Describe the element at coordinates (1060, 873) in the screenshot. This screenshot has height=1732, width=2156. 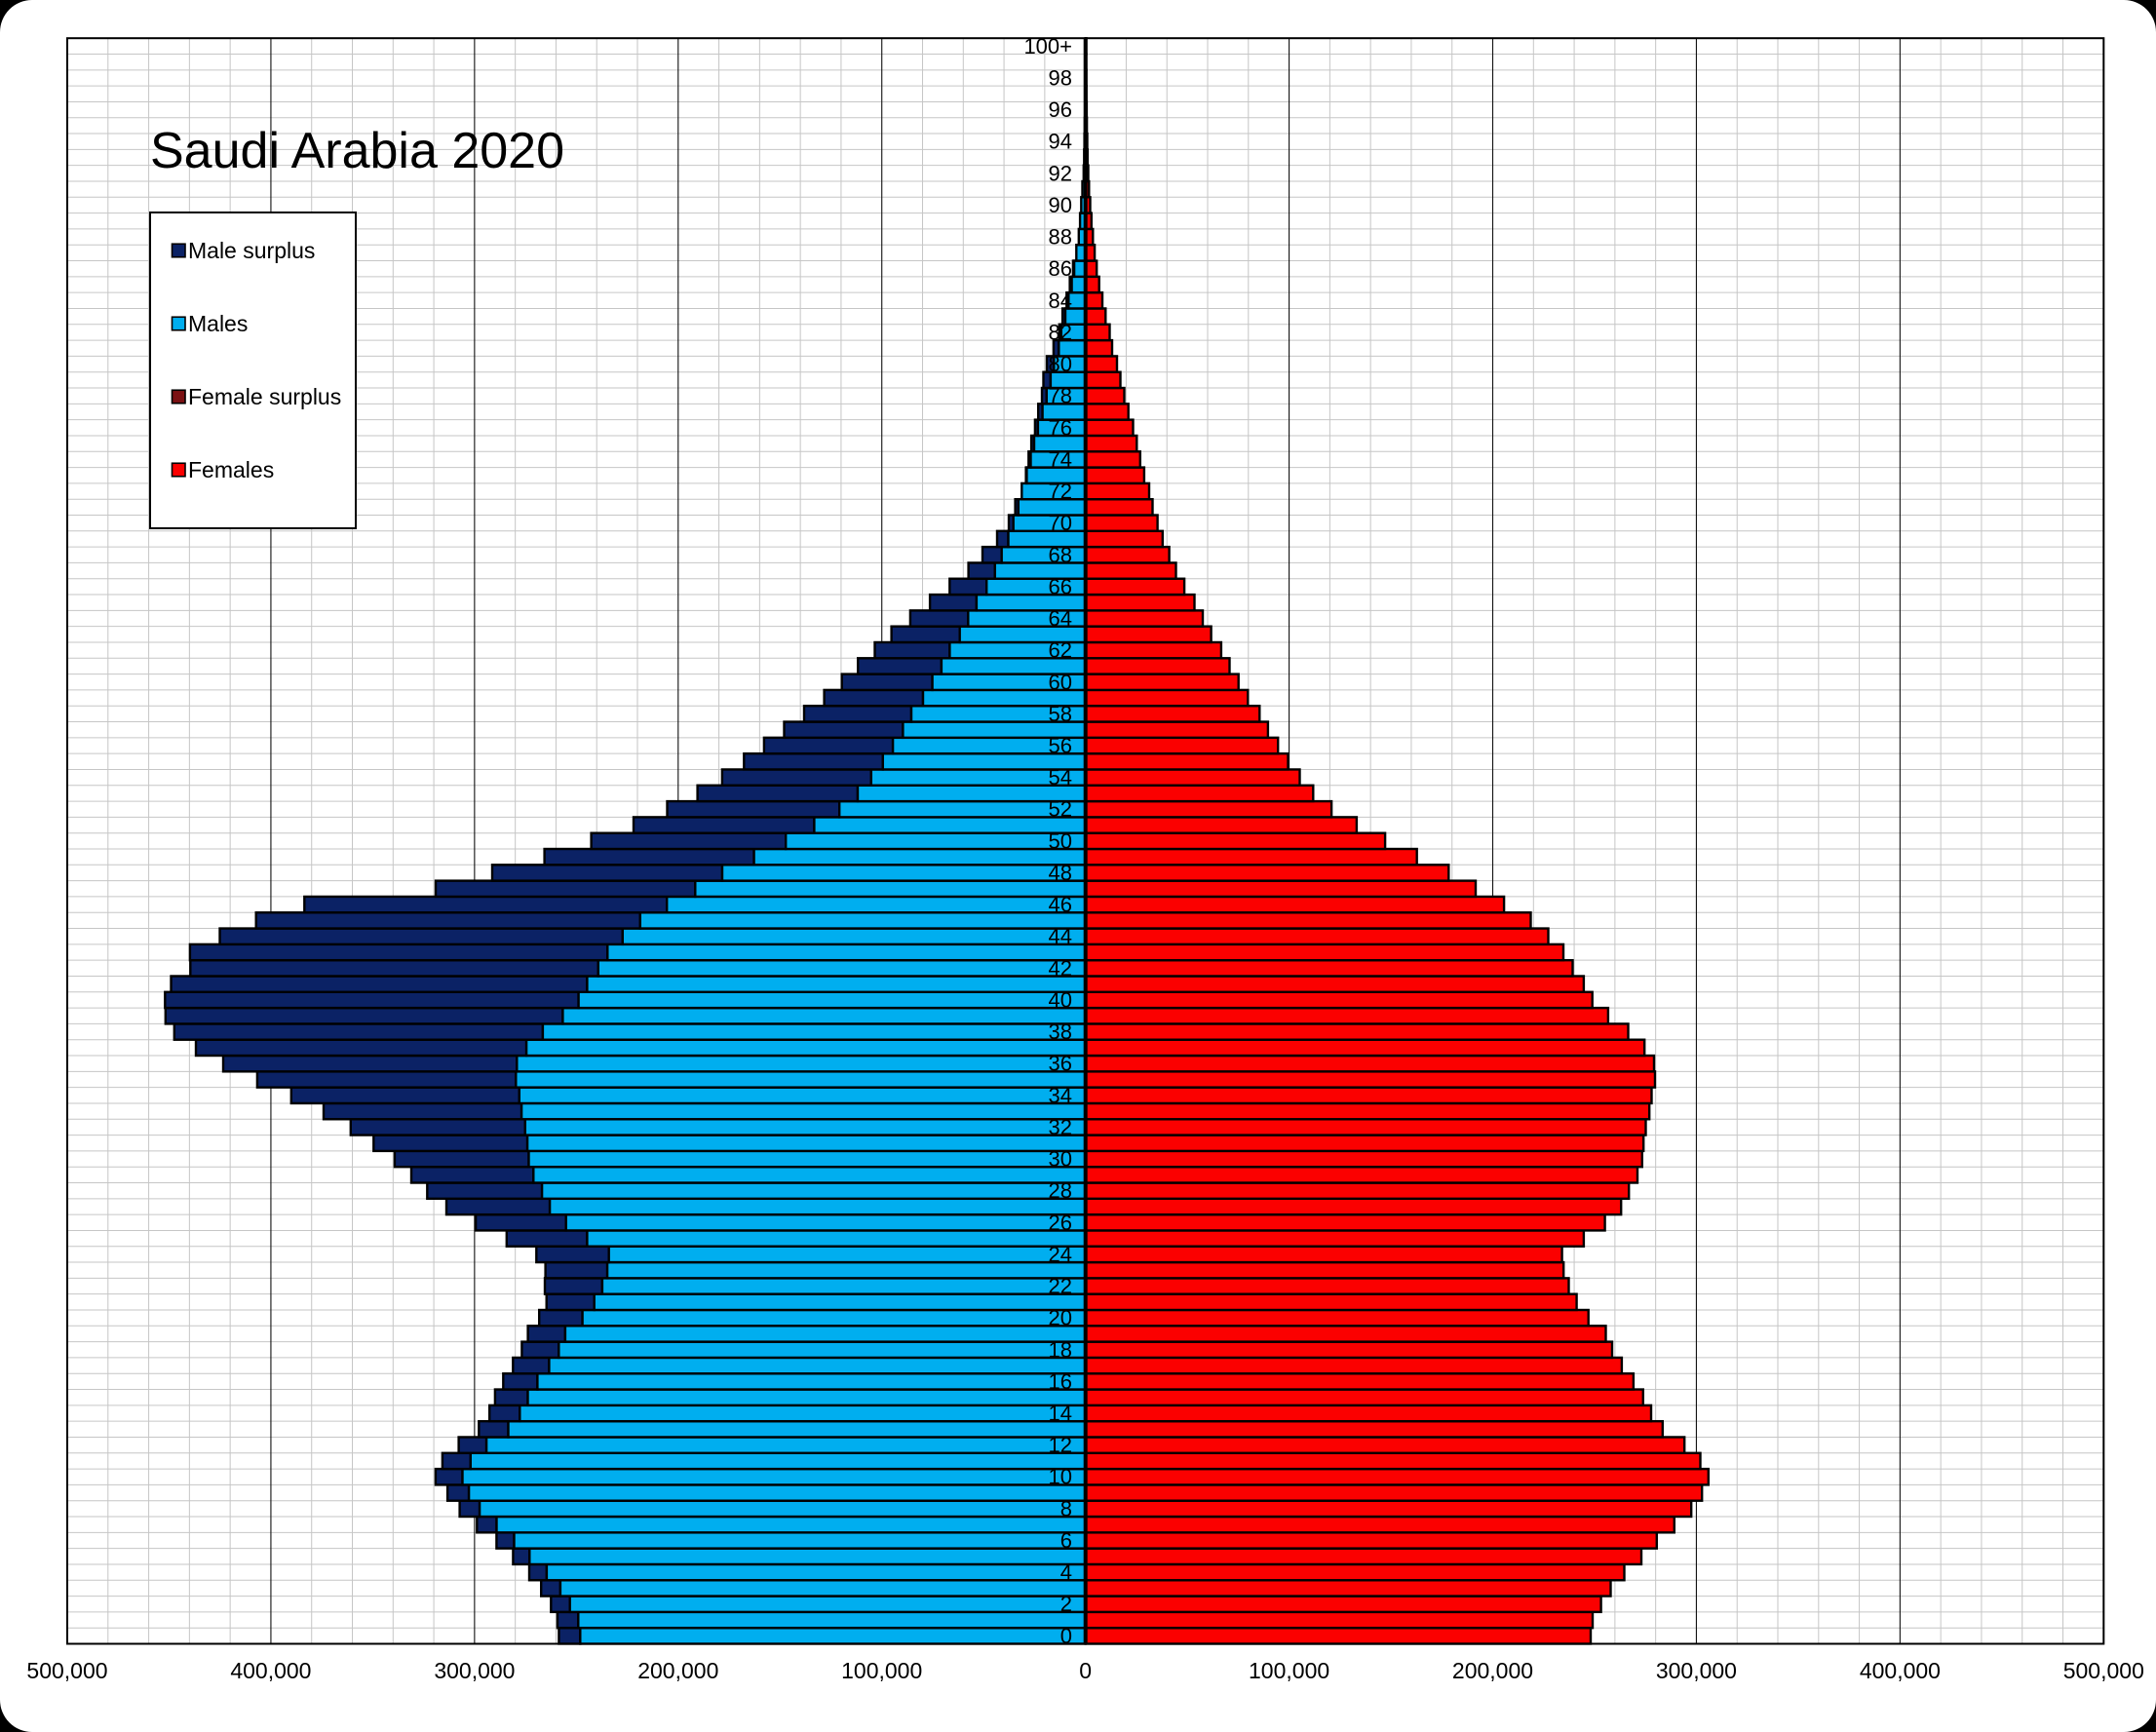
I see `svg-text: 48` at that location.